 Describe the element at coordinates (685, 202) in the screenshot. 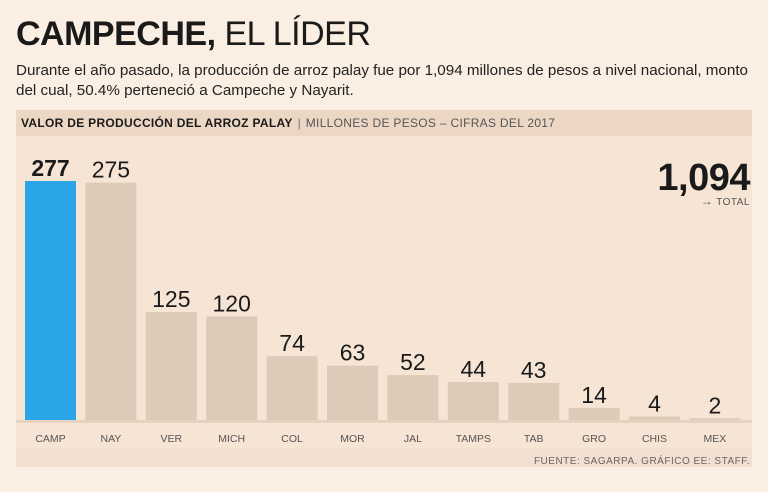

I see `total-label: → TOTAL` at that location.